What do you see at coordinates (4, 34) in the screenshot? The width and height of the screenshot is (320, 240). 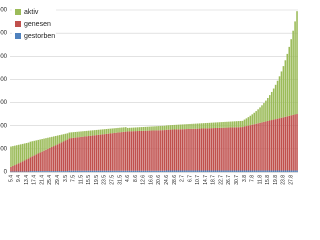 I see `y-tick-label: 6000` at bounding box center [4, 34].